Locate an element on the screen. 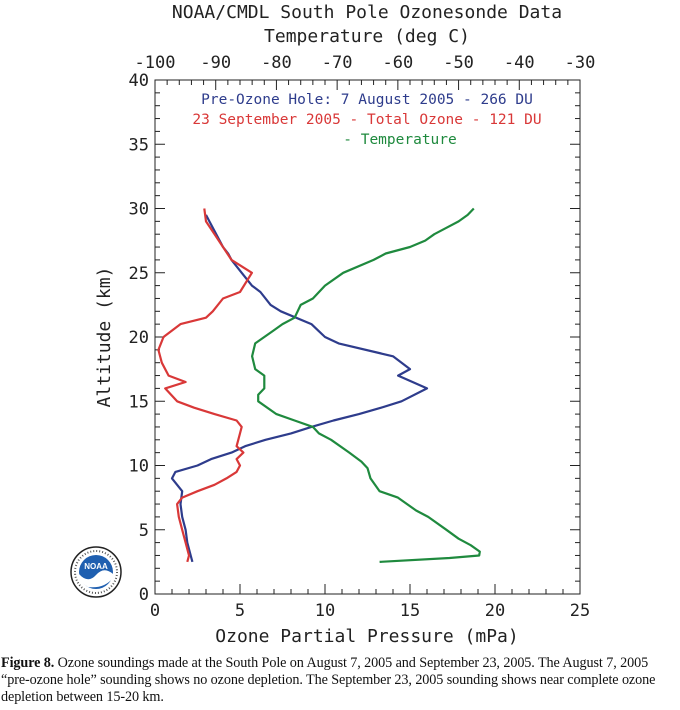  top-tick-label: -50 is located at coordinates (458, 63).